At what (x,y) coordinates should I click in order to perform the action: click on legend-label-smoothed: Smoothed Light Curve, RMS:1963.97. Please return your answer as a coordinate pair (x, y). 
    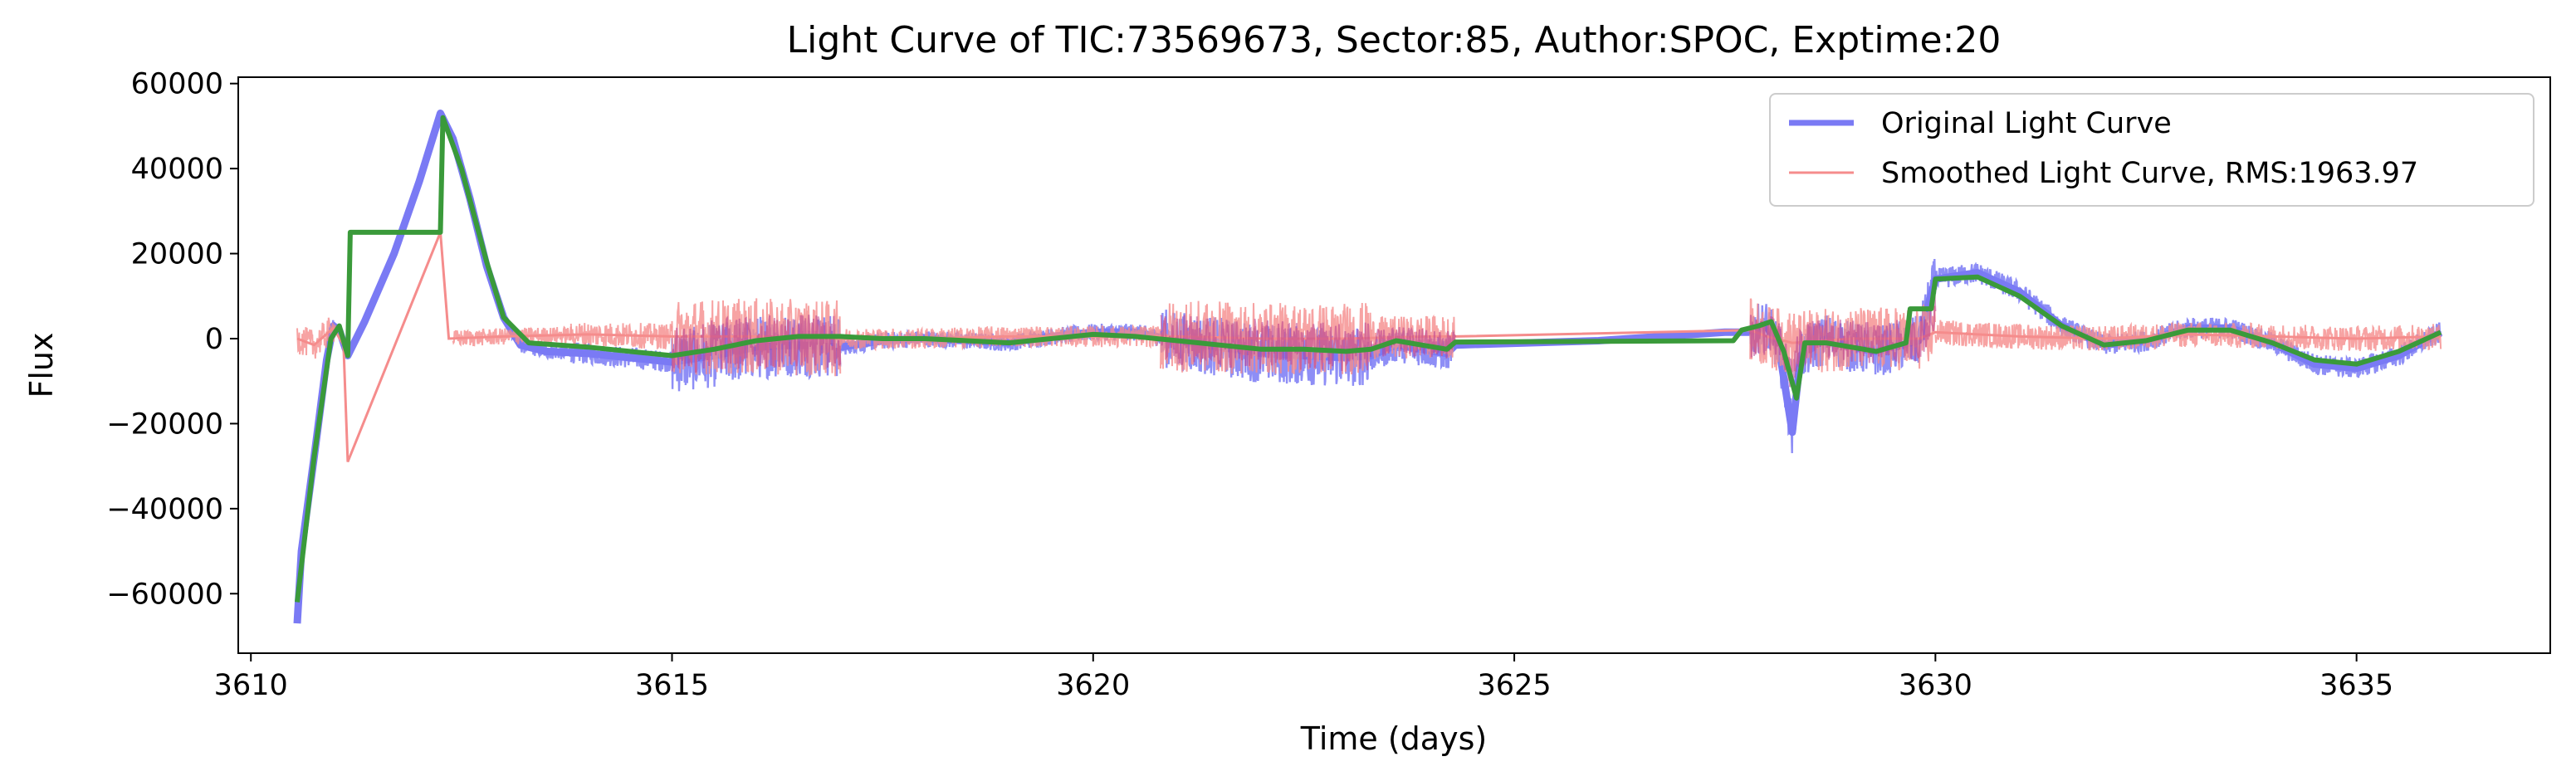
    Looking at the image, I should click on (2149, 173).